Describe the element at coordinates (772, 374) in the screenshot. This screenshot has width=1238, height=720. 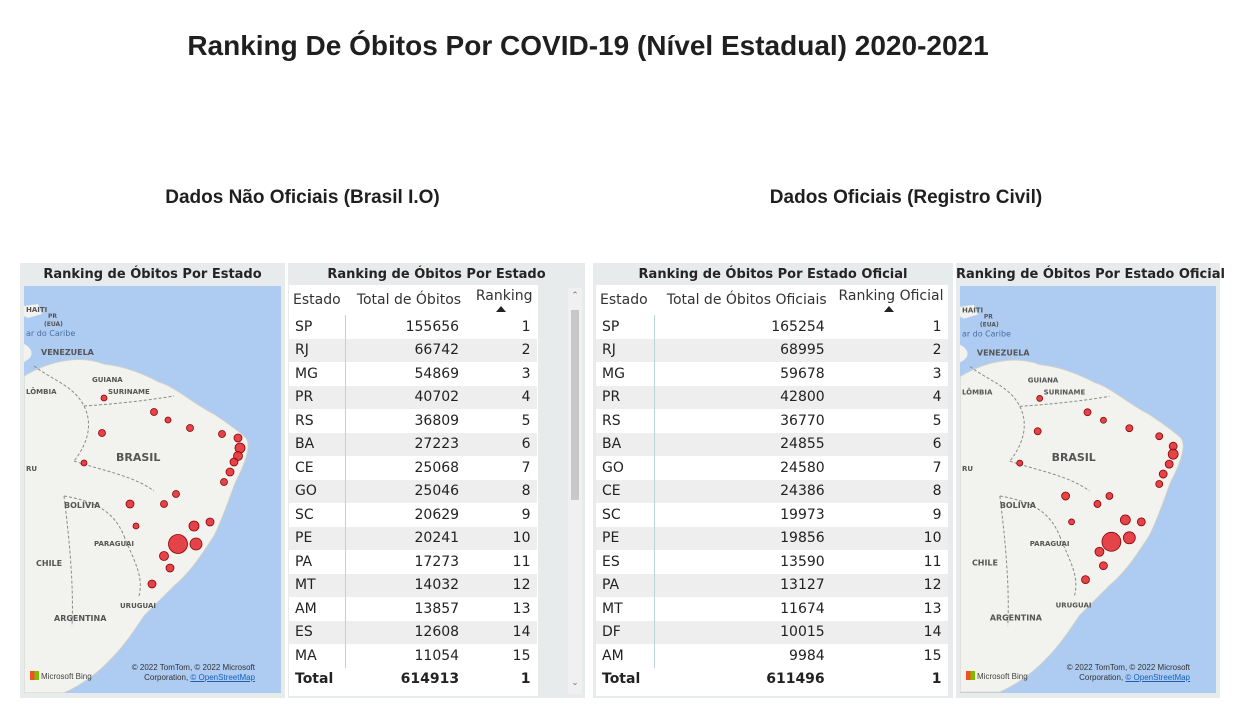
I see `table-row: MG 59678 3` at that location.